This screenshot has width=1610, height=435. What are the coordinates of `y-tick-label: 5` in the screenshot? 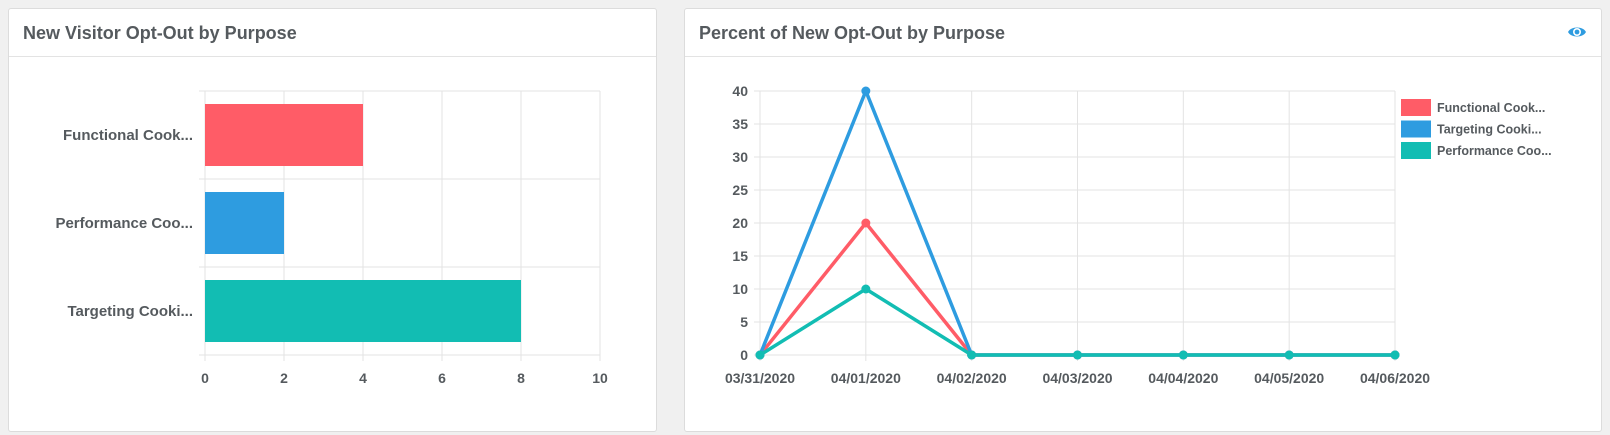 It's located at (744, 322).